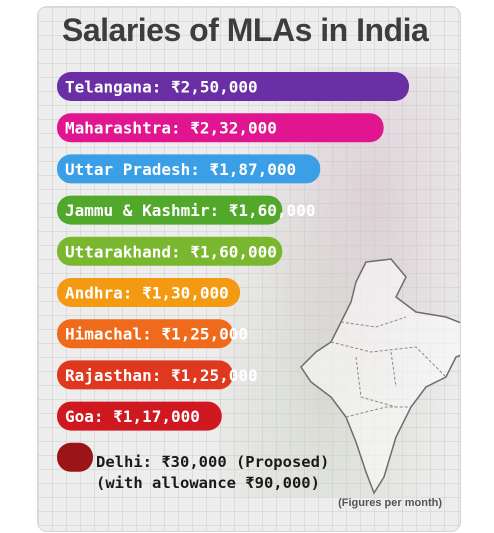 The image size is (494, 533). What do you see at coordinates (156, 334) in the screenshot?
I see `bar-label: Himachal: ₹1,25,000` at bounding box center [156, 334].